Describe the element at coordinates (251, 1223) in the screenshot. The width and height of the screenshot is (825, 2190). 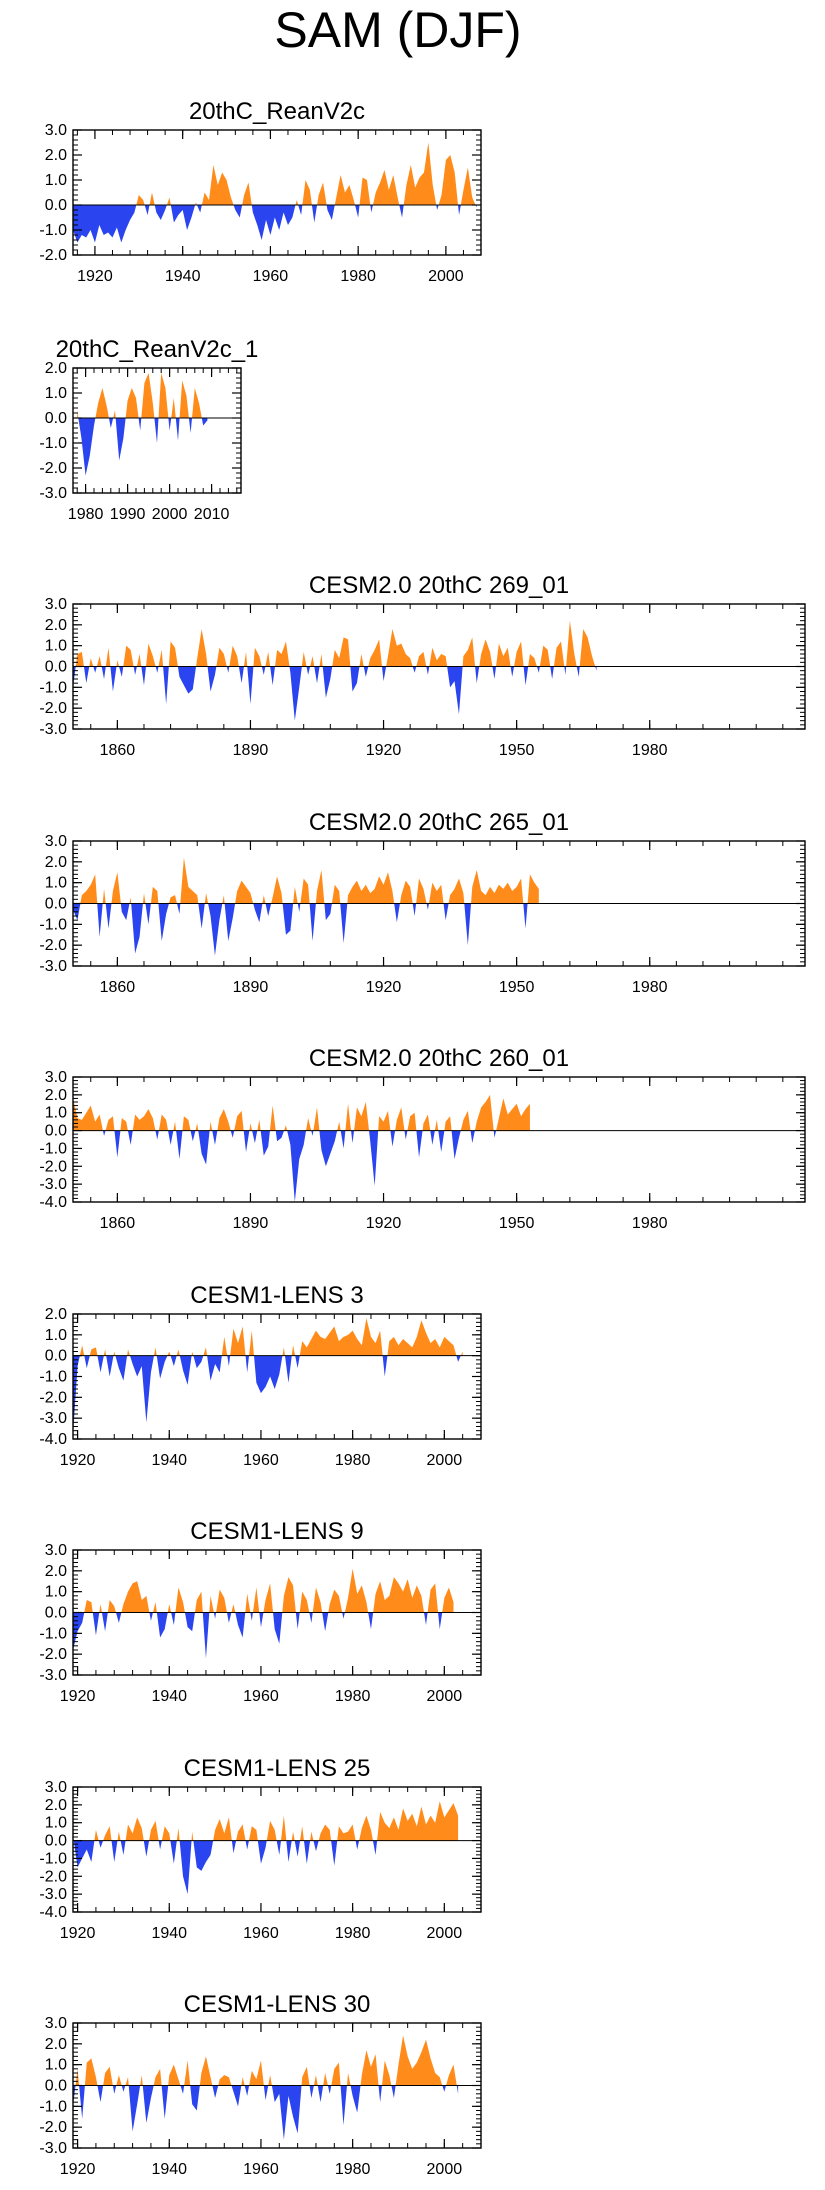
I see `x-tick-label: 1890` at that location.